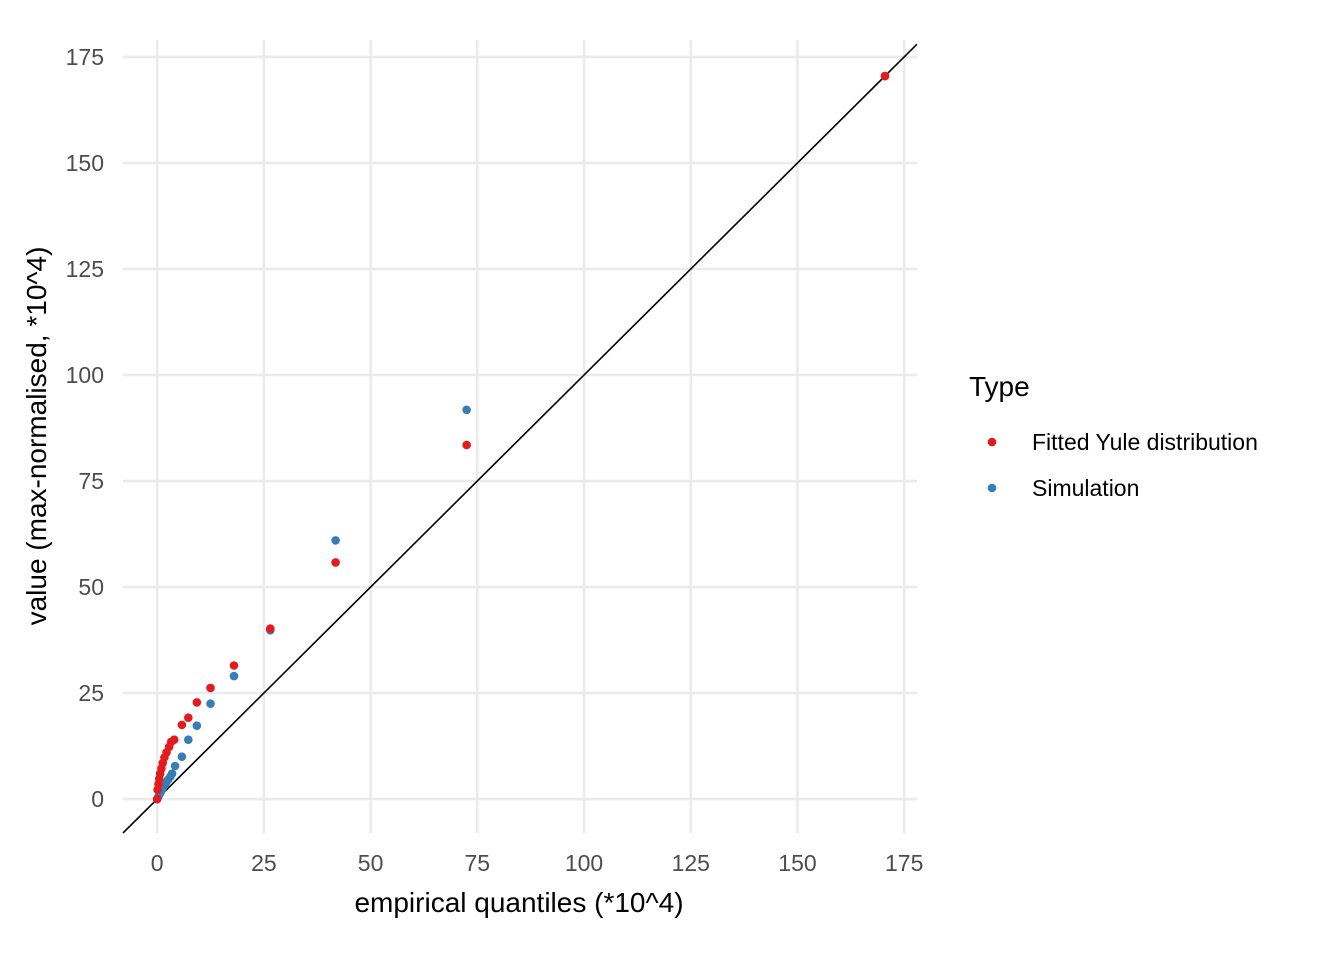  I want to click on x-tick-label: 175, so click(904, 863).